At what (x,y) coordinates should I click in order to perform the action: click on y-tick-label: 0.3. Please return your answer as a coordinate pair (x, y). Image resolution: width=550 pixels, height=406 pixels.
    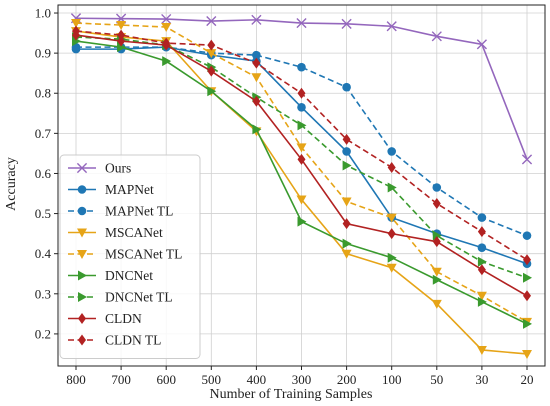
    Looking at the image, I should click on (43, 293).